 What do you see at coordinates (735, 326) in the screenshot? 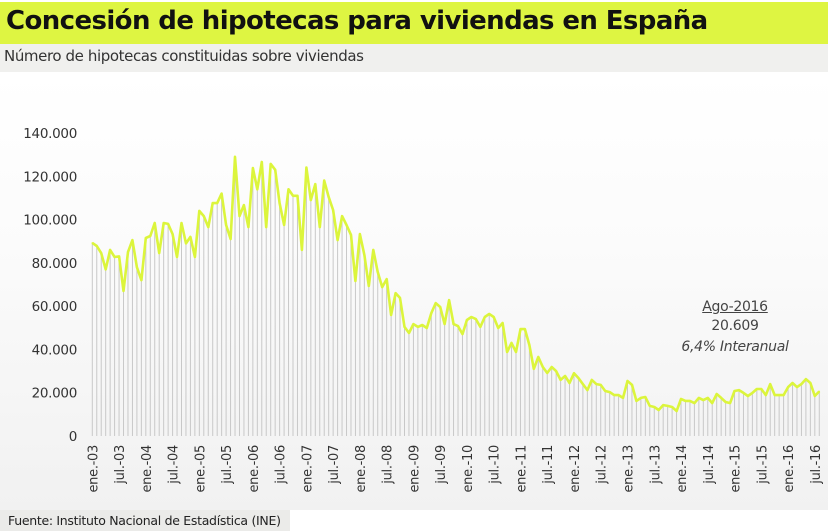
I see `annotation-value: 20.609` at bounding box center [735, 326].